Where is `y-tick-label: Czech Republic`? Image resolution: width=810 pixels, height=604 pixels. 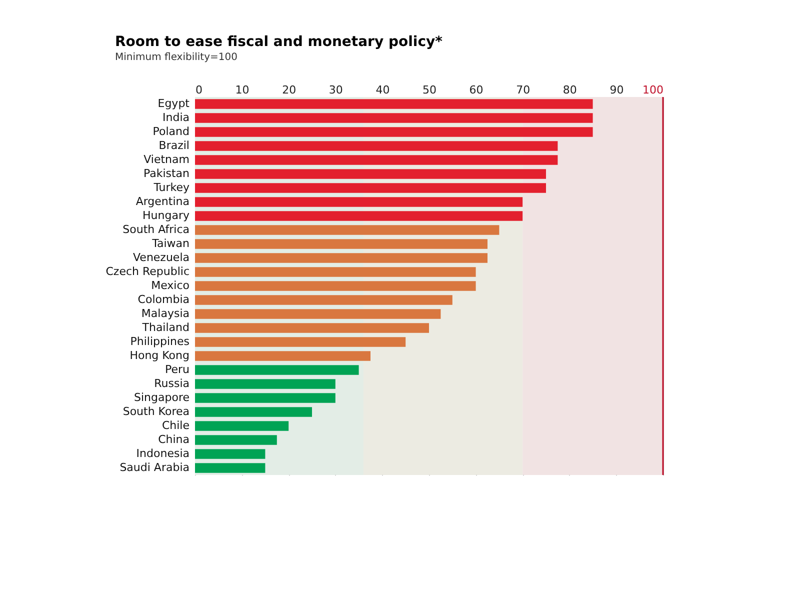 y-tick-label: Czech Republic is located at coordinates (148, 271).